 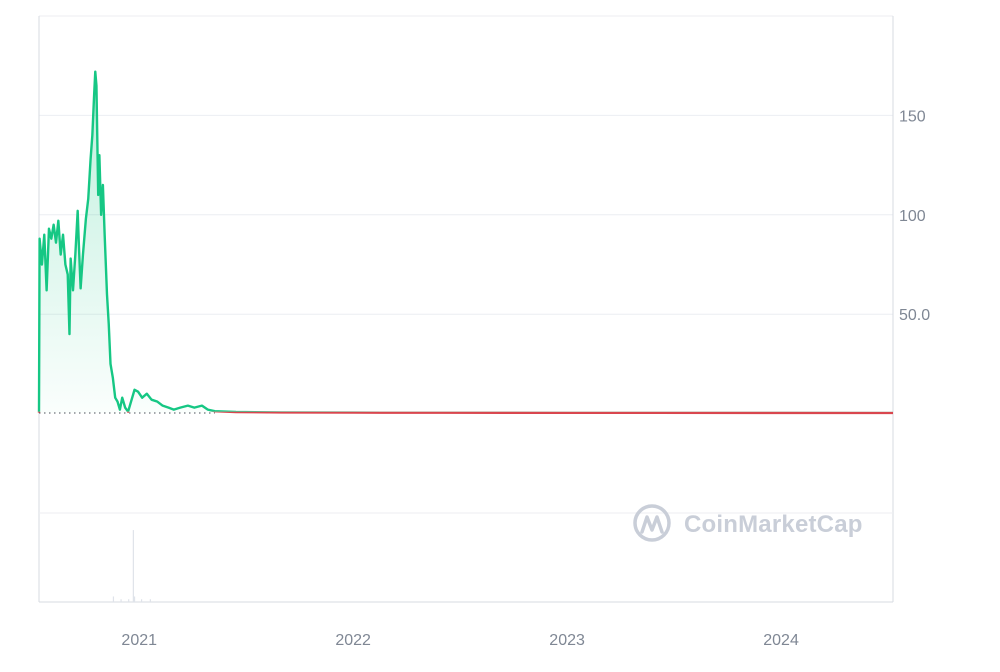 What do you see at coordinates (465, 413) in the screenshot?
I see `price-line-below-baseline` at bounding box center [465, 413].